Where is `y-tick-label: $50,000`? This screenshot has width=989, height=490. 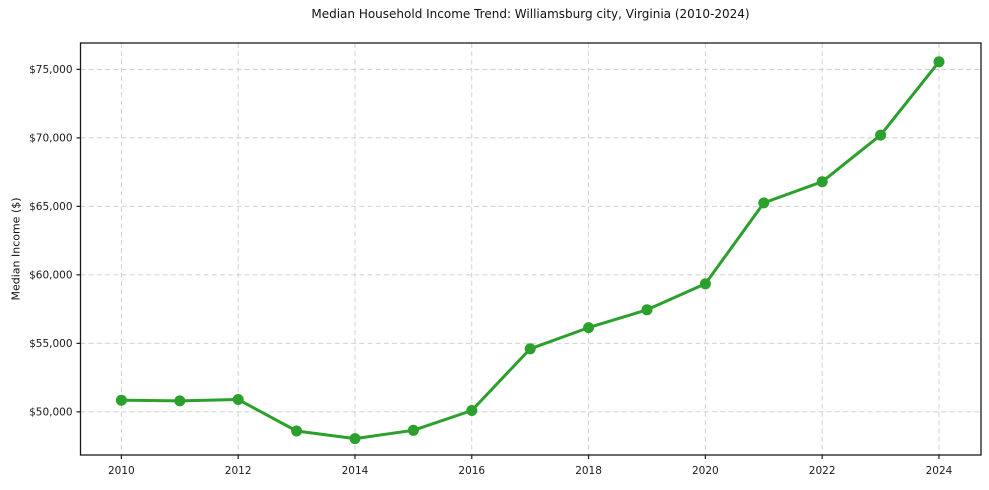
y-tick-label: $50,000 is located at coordinates (50, 413).